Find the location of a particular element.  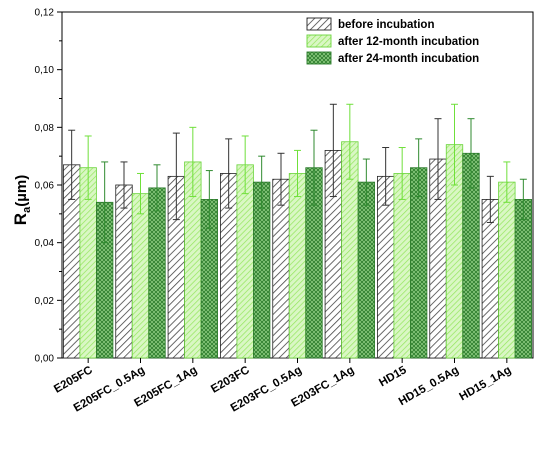

y-tick-label: 0,12 is located at coordinates (45, 13).